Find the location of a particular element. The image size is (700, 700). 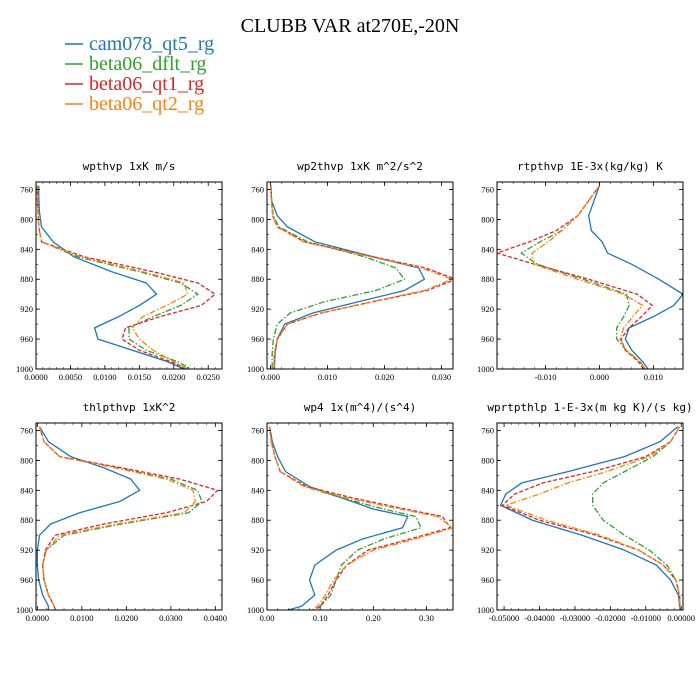

panel-title: wp2thvp 1xK m^2/s^2 is located at coordinates (360, 166).